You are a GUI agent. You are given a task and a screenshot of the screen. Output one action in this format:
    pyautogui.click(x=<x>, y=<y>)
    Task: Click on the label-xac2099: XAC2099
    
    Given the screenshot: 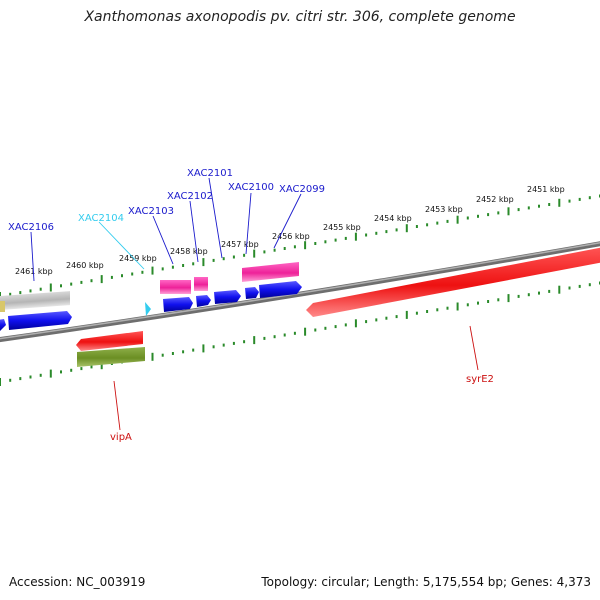 What is the action you would take?
    pyautogui.click(x=302, y=189)
    